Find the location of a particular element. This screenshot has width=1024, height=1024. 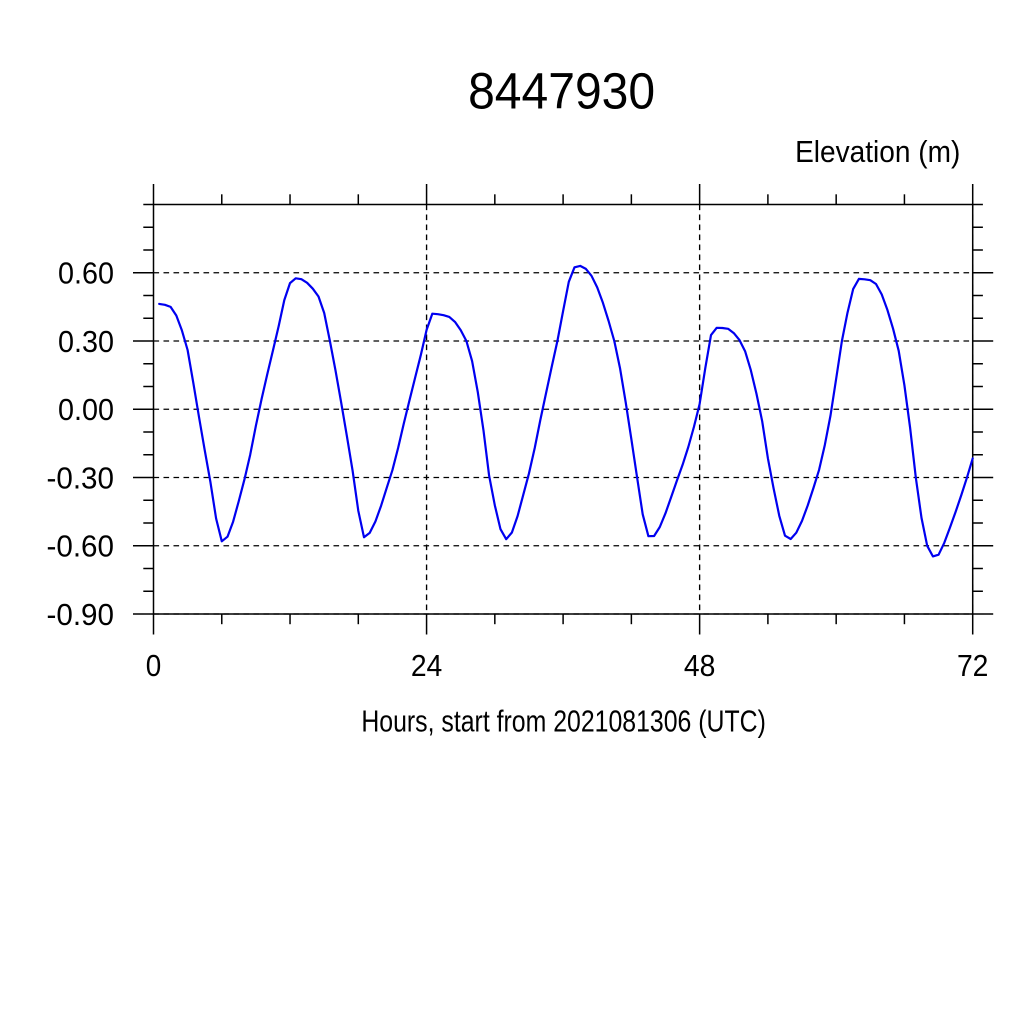

svg-text: 0 is located at coordinates (154, 665).